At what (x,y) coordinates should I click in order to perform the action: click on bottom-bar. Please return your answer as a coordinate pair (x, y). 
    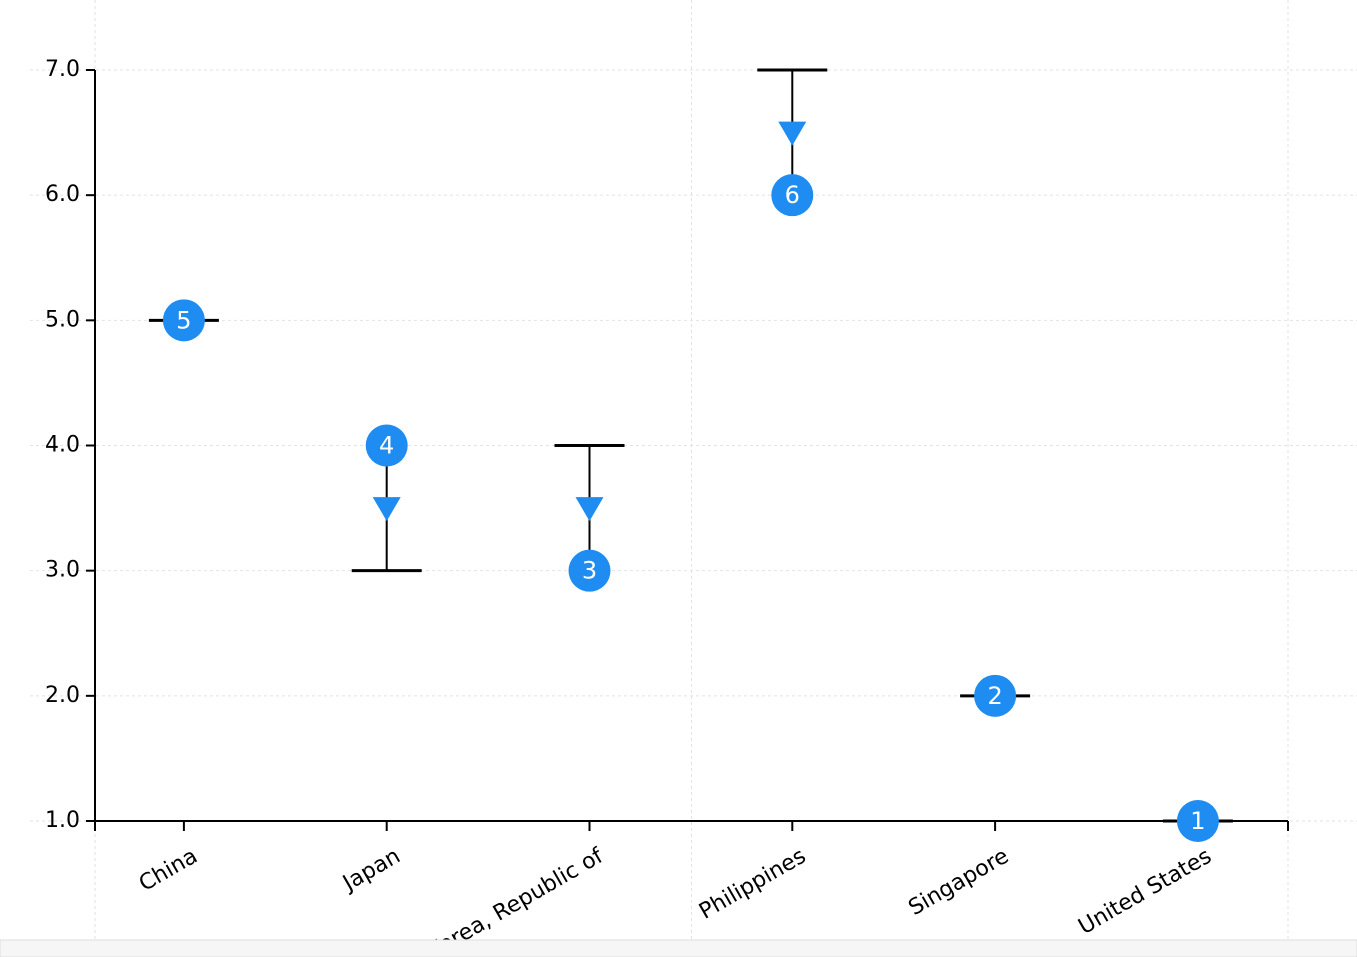
    Looking at the image, I should click on (678, 948).